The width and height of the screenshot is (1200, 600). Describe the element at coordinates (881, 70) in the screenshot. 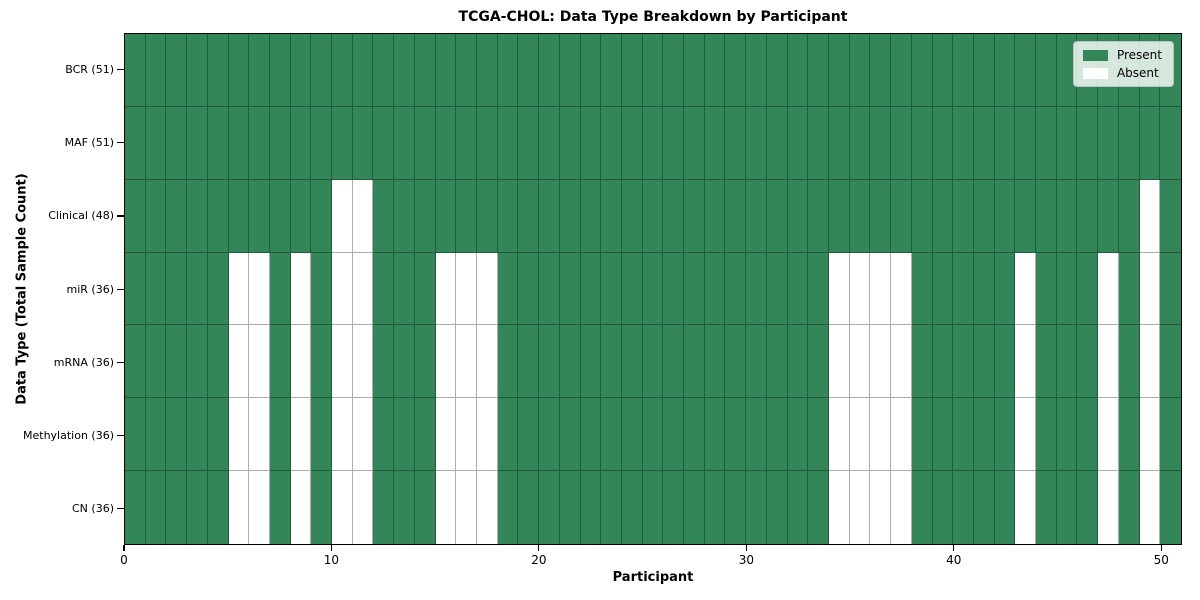

I see `grid-cell-BCR-36-present` at that location.